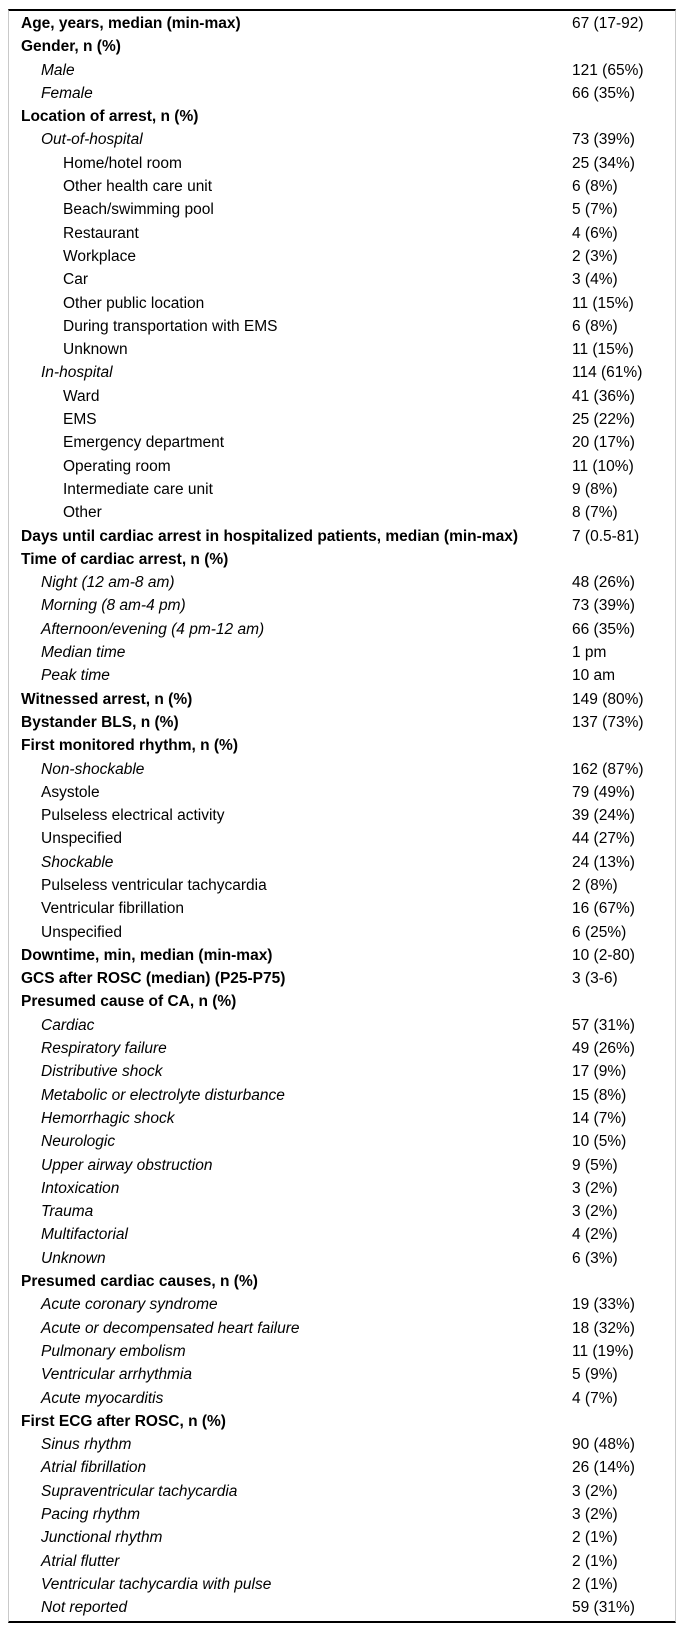  Describe the element at coordinates (342, 908) in the screenshot. I see `table-row: Ventricular fibrillation 16 (67%)` at that location.